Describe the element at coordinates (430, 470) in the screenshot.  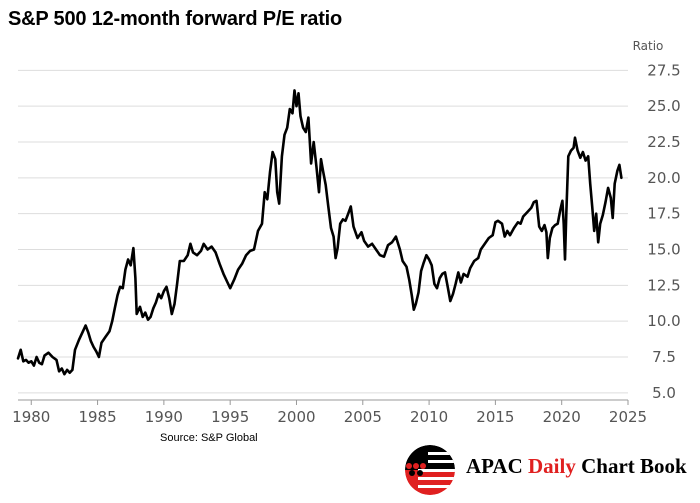
I see `brand-emblem-icon` at that location.